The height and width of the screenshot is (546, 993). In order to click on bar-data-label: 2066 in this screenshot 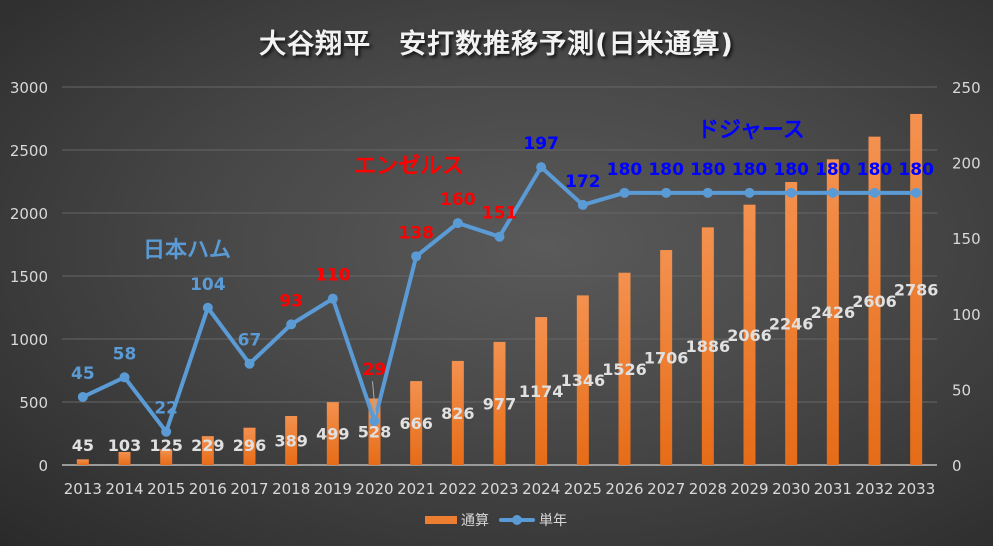, I will do `click(749, 335)`.